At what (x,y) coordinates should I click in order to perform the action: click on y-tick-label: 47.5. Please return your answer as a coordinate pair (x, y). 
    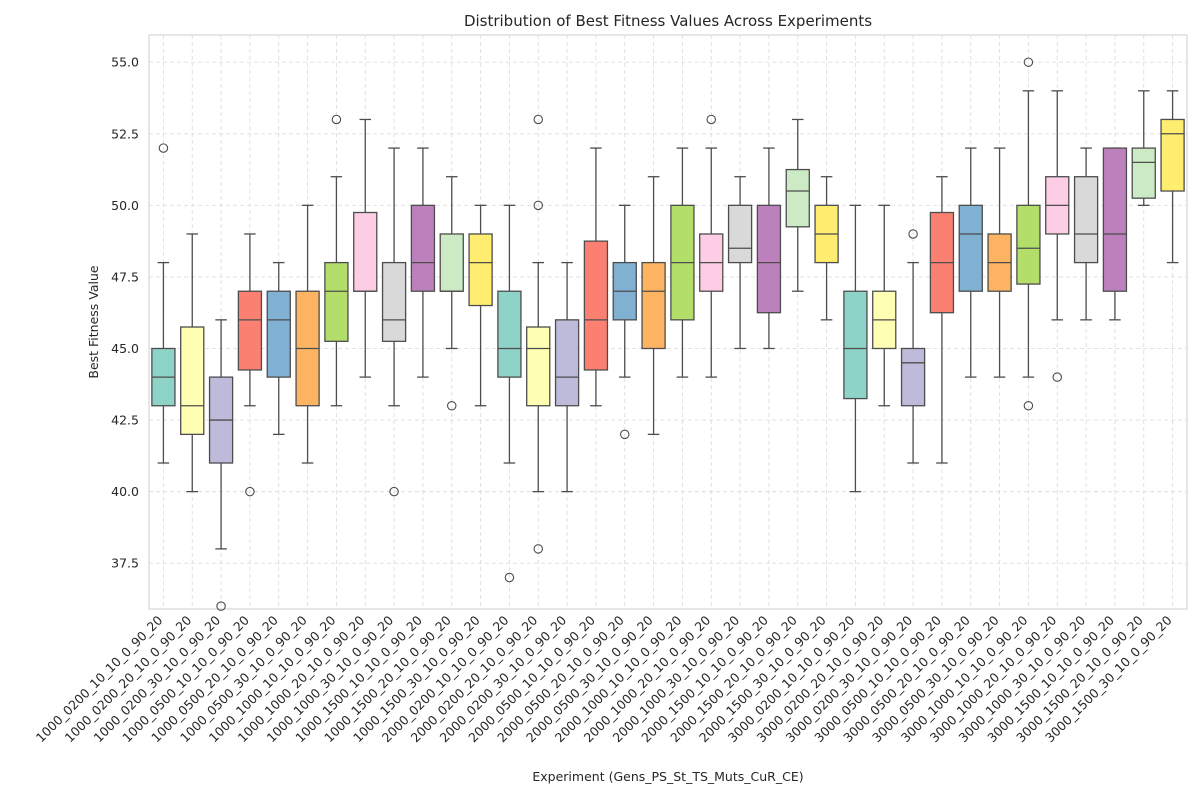
    Looking at the image, I should click on (125, 276).